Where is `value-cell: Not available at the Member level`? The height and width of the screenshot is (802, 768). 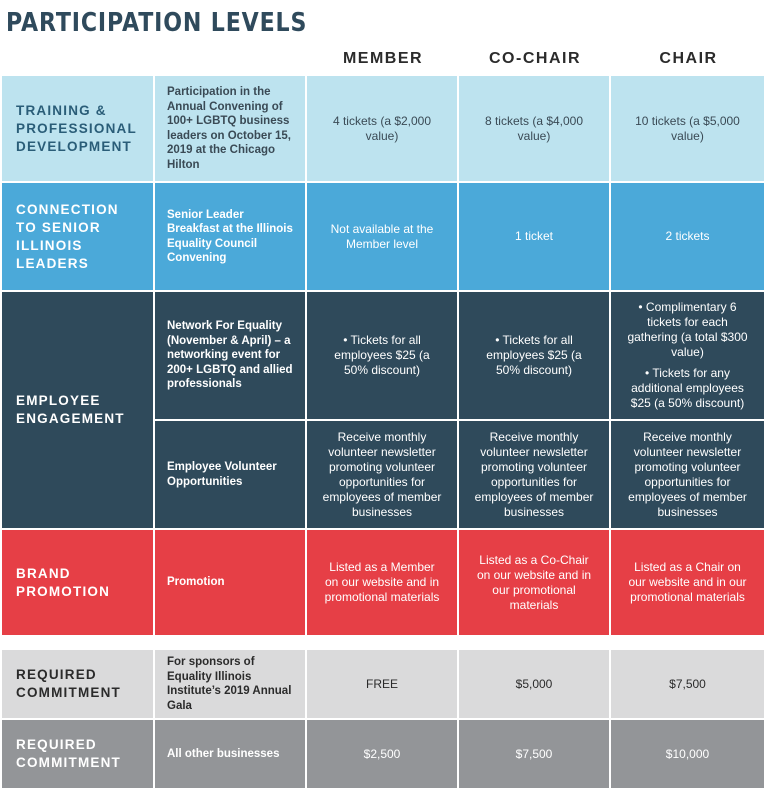 value-cell: Not available at the Member level is located at coordinates (383, 237).